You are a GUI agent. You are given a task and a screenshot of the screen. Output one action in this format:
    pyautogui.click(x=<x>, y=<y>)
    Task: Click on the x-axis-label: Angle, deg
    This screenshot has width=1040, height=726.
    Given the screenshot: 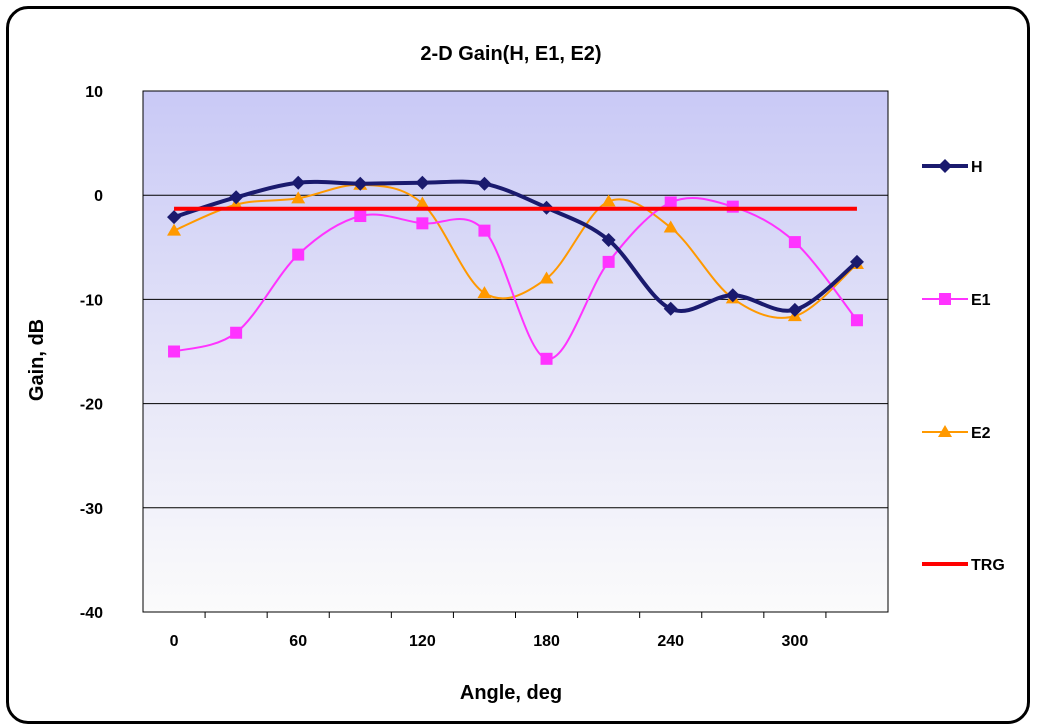 What is the action you would take?
    pyautogui.click(x=511, y=693)
    